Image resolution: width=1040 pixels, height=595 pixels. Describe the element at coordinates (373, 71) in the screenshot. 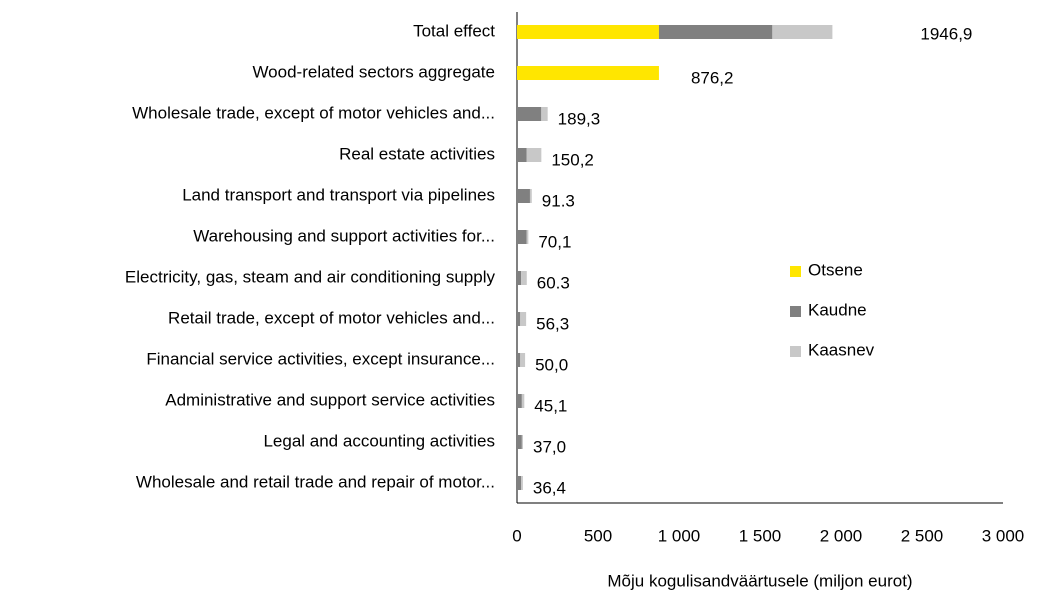

I see `y-tick-label: Wood-related sectors aggregate` at that location.